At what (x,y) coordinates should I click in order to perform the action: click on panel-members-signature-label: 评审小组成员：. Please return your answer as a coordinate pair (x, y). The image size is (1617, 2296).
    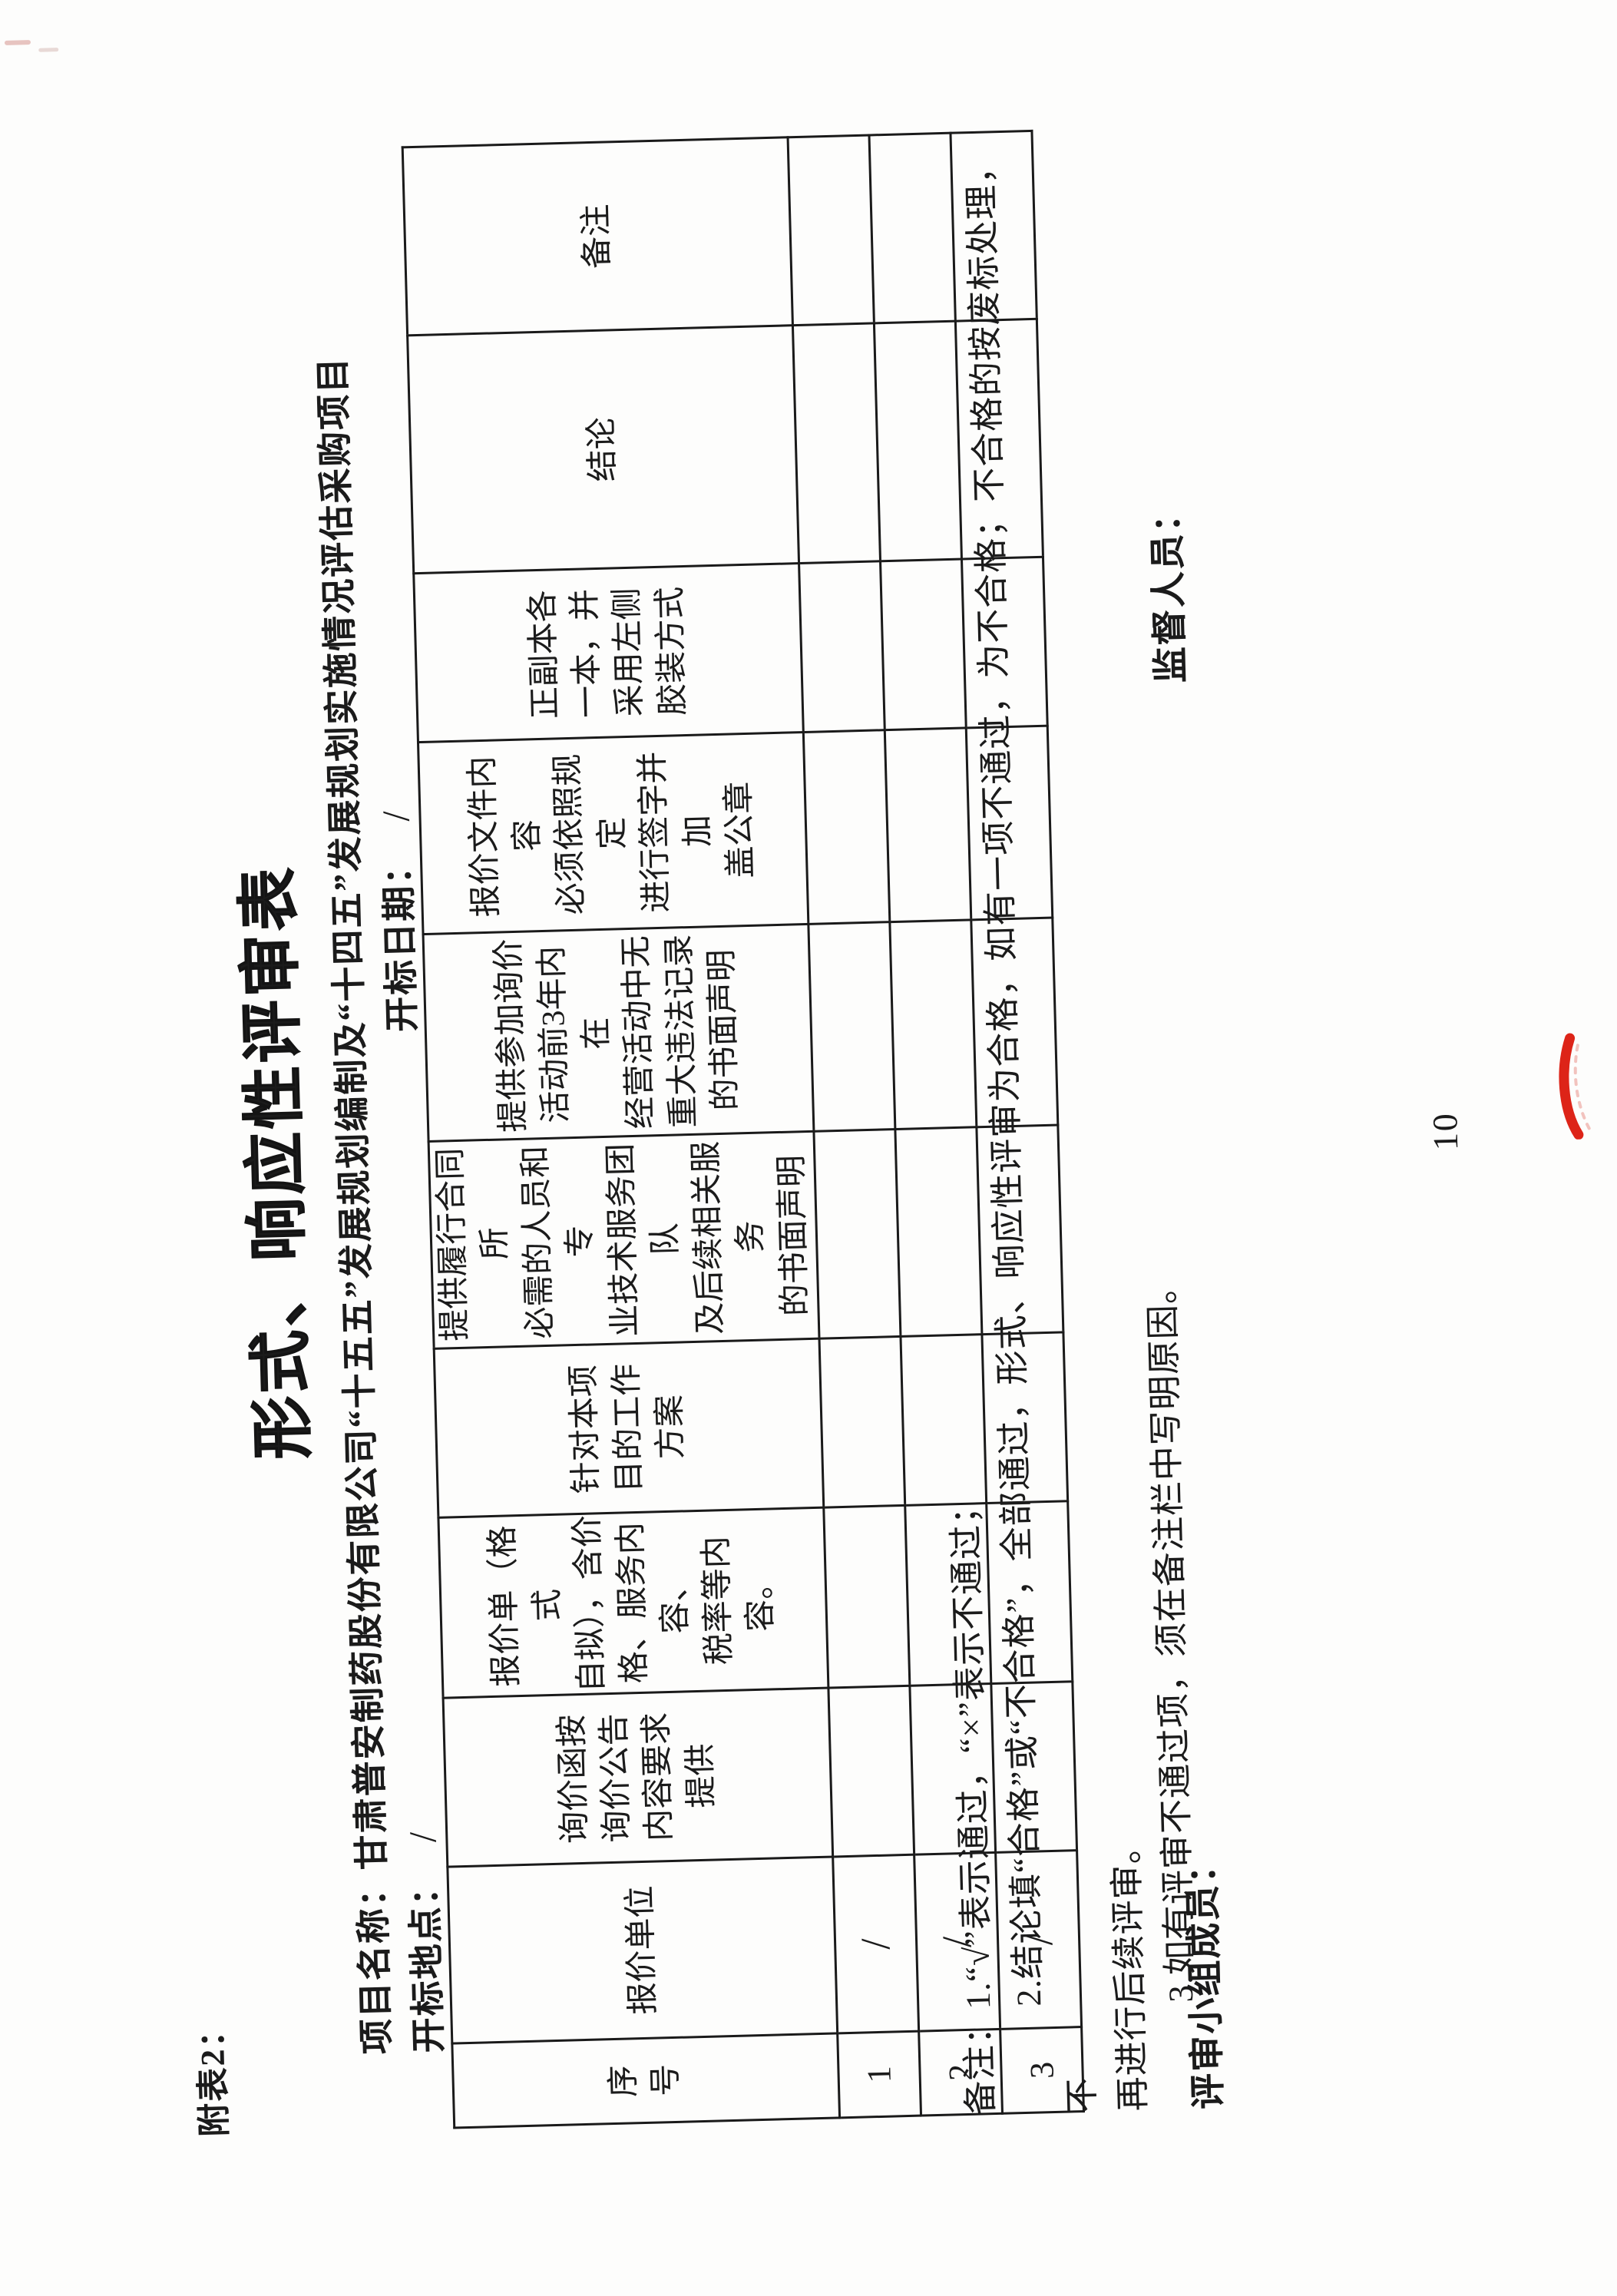
    Looking at the image, I should click on (1205, 1977).